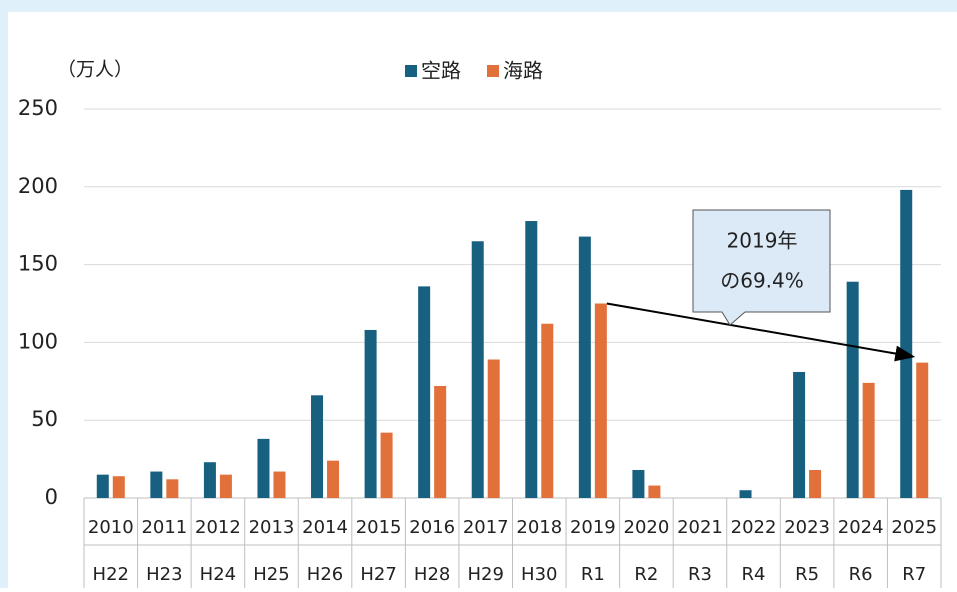 Image resolution: width=957 pixels, height=592 pixels. I want to click on x-tick-label-era: H25, so click(271, 574).